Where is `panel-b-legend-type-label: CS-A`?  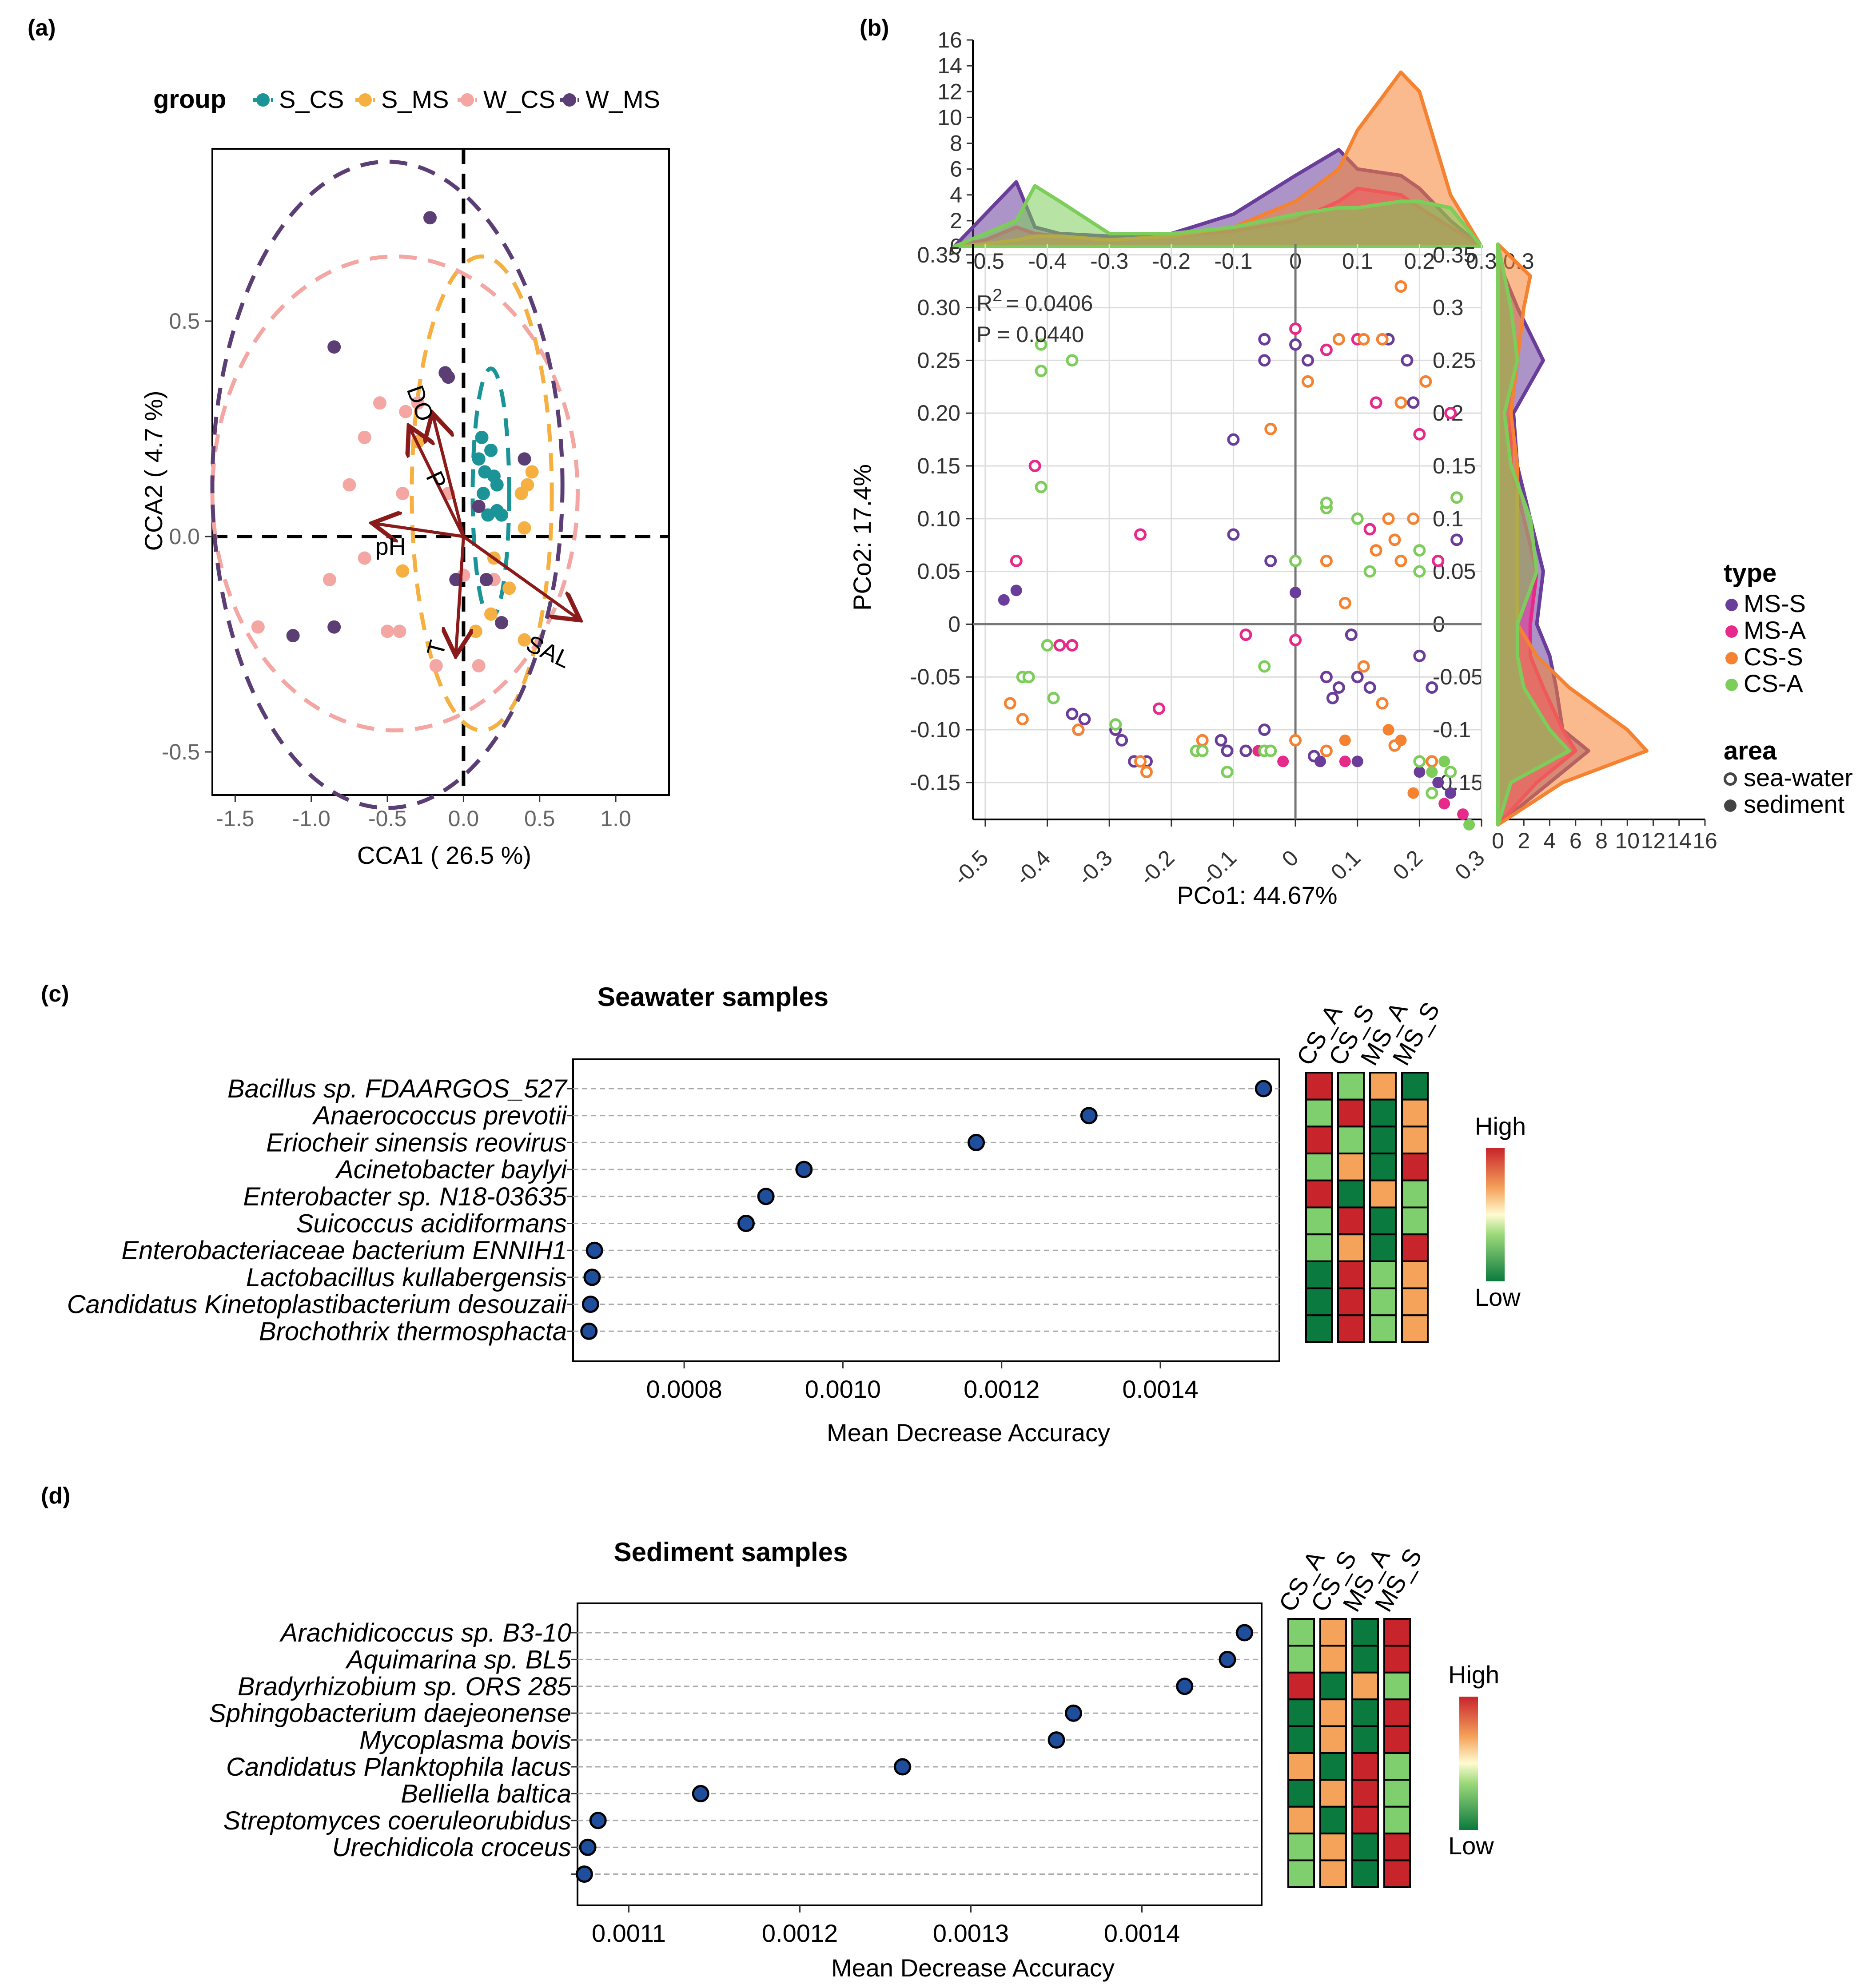
panel-b-legend-type-label: CS-A is located at coordinates (1773, 683).